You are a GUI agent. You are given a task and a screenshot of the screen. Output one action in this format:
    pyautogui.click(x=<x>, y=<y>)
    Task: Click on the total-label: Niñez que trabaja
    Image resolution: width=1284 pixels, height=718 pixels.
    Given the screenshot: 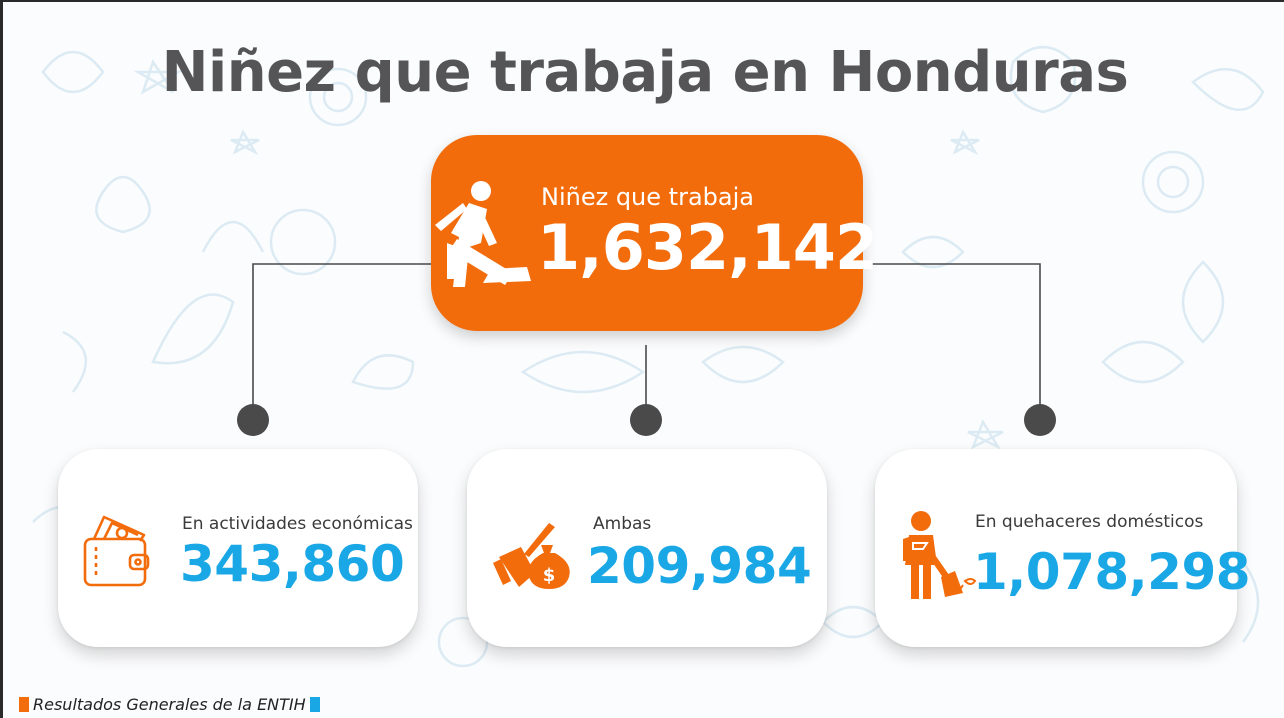 What is the action you would take?
    pyautogui.click(x=647, y=197)
    